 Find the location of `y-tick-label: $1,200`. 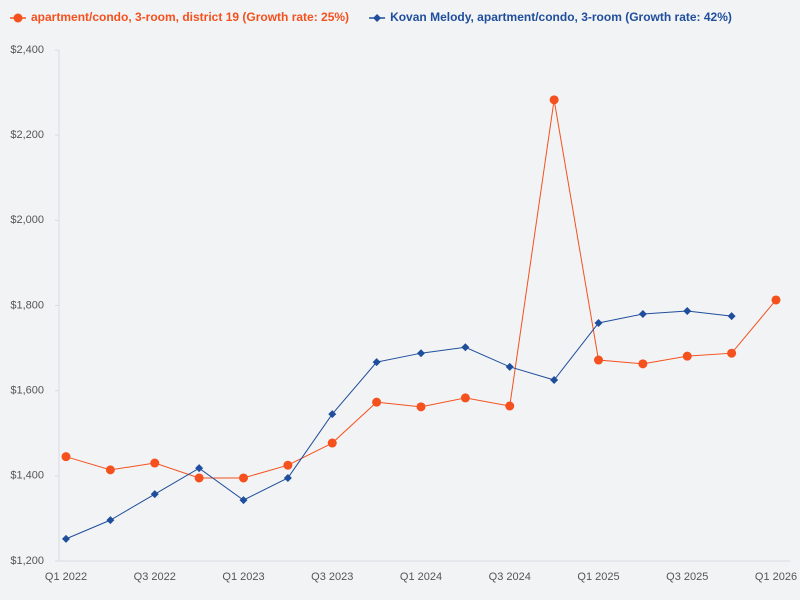

y-tick-label: $1,200 is located at coordinates (27, 561).